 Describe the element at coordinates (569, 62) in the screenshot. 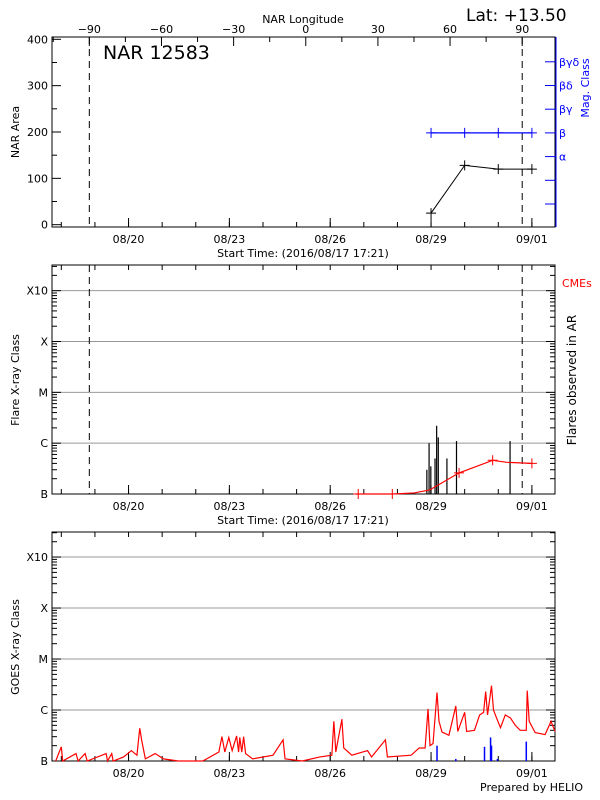

I see `mag-class-tick-label: βγδ` at that location.